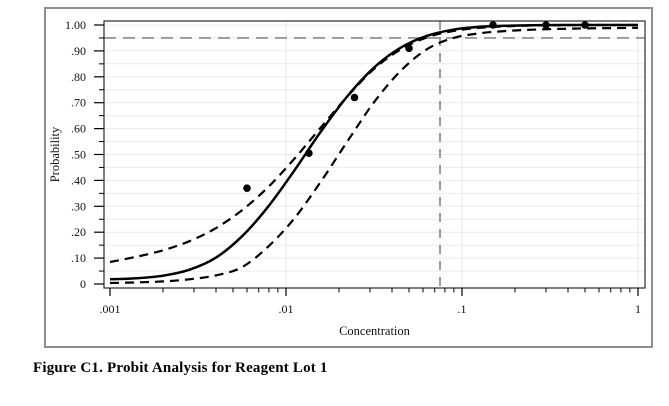  Describe the element at coordinates (638, 309) in the screenshot. I see `x-tick-label: 1` at that location.